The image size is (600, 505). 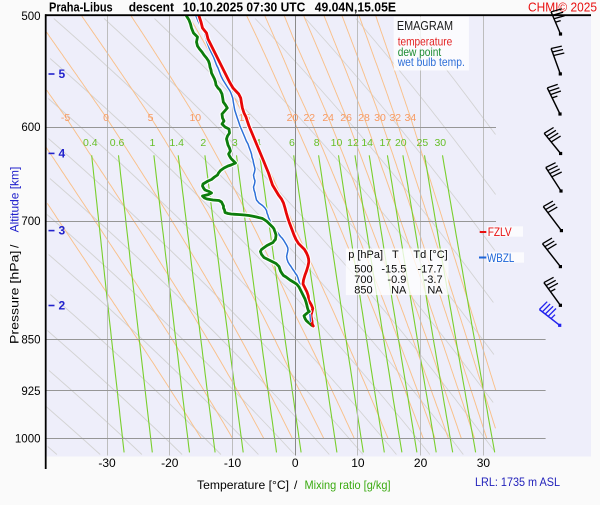 I want to click on svg-text: 600, so click(x=30, y=128).